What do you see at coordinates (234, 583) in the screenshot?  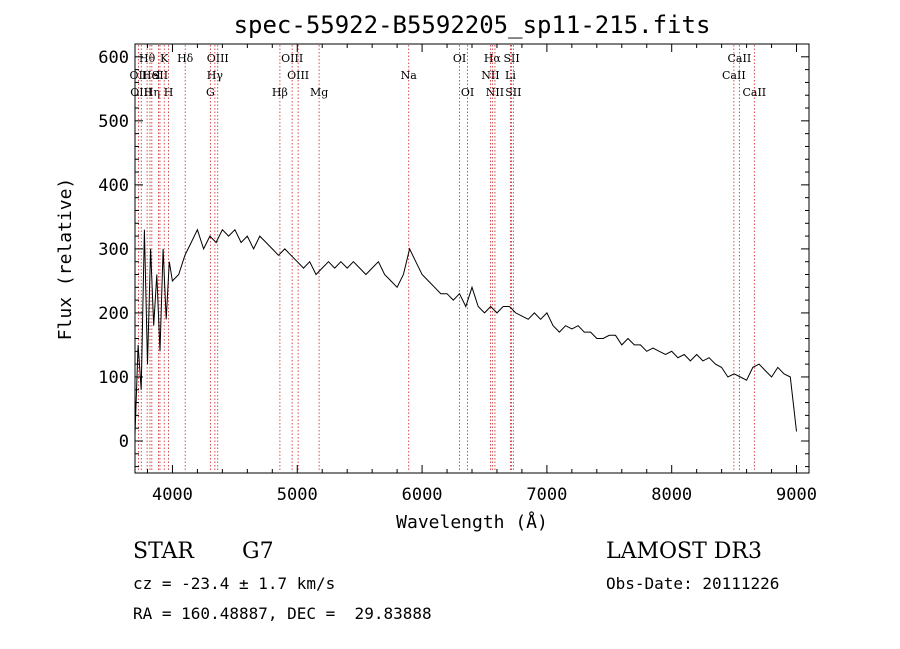 I see `redshift-text: cz = -23.4 ± 1.7 km/s` at bounding box center [234, 583].